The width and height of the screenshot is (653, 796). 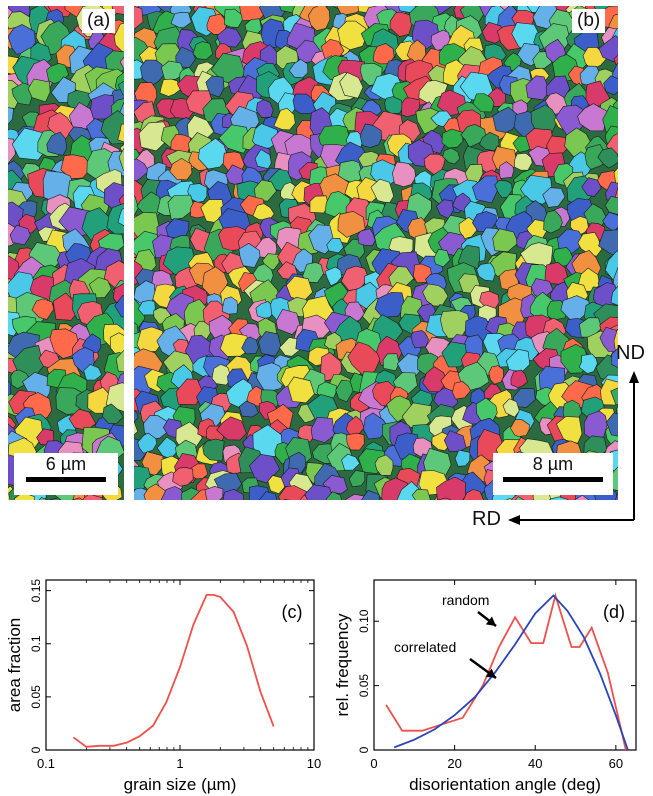 I want to click on x-tick-label: 10, so click(x=314, y=763).